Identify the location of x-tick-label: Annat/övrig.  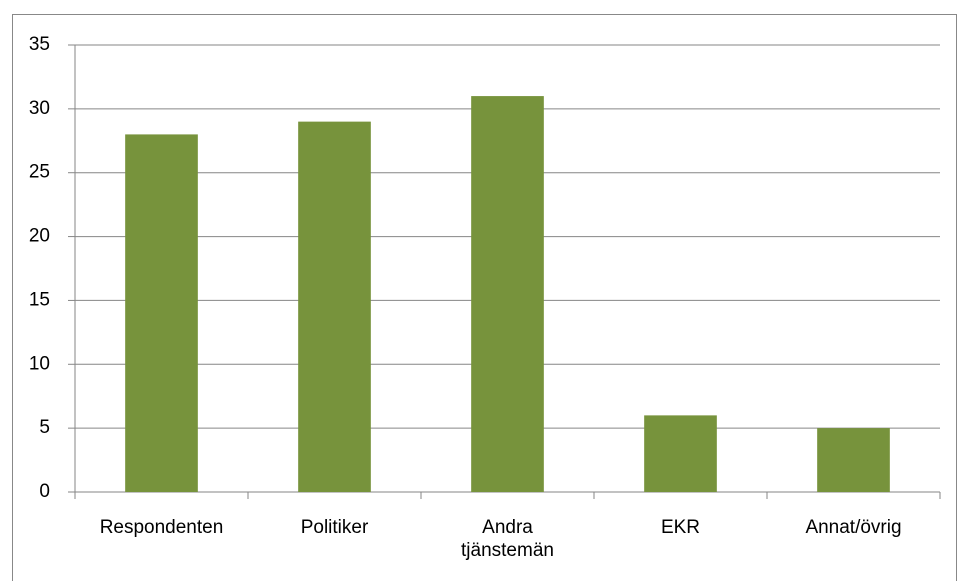
(853, 527).